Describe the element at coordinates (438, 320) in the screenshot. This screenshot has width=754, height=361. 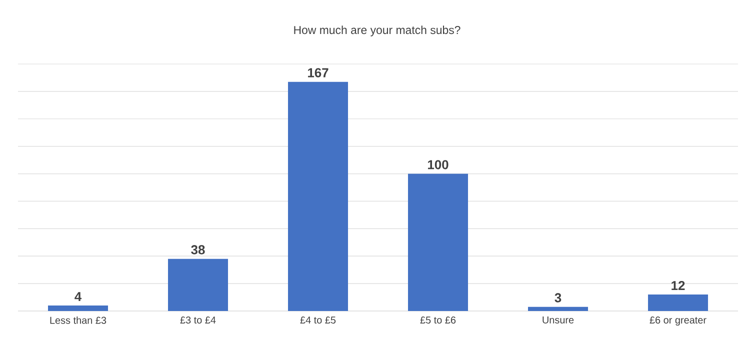
I see `x-tick-label: £5 to £6` at that location.